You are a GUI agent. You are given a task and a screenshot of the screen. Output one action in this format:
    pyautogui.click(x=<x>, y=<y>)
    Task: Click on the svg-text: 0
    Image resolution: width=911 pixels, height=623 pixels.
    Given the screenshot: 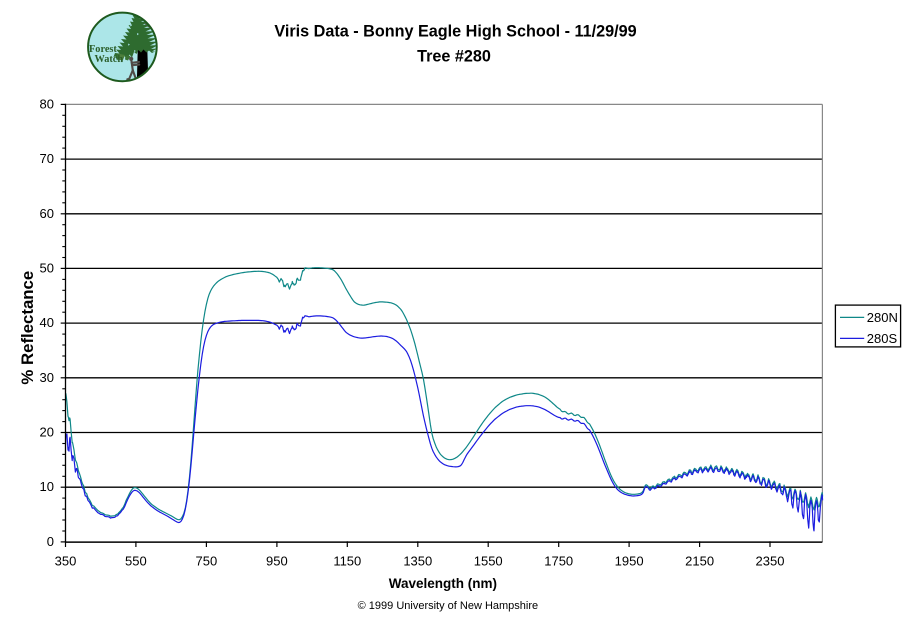 What is the action you would take?
    pyautogui.click(x=50, y=541)
    